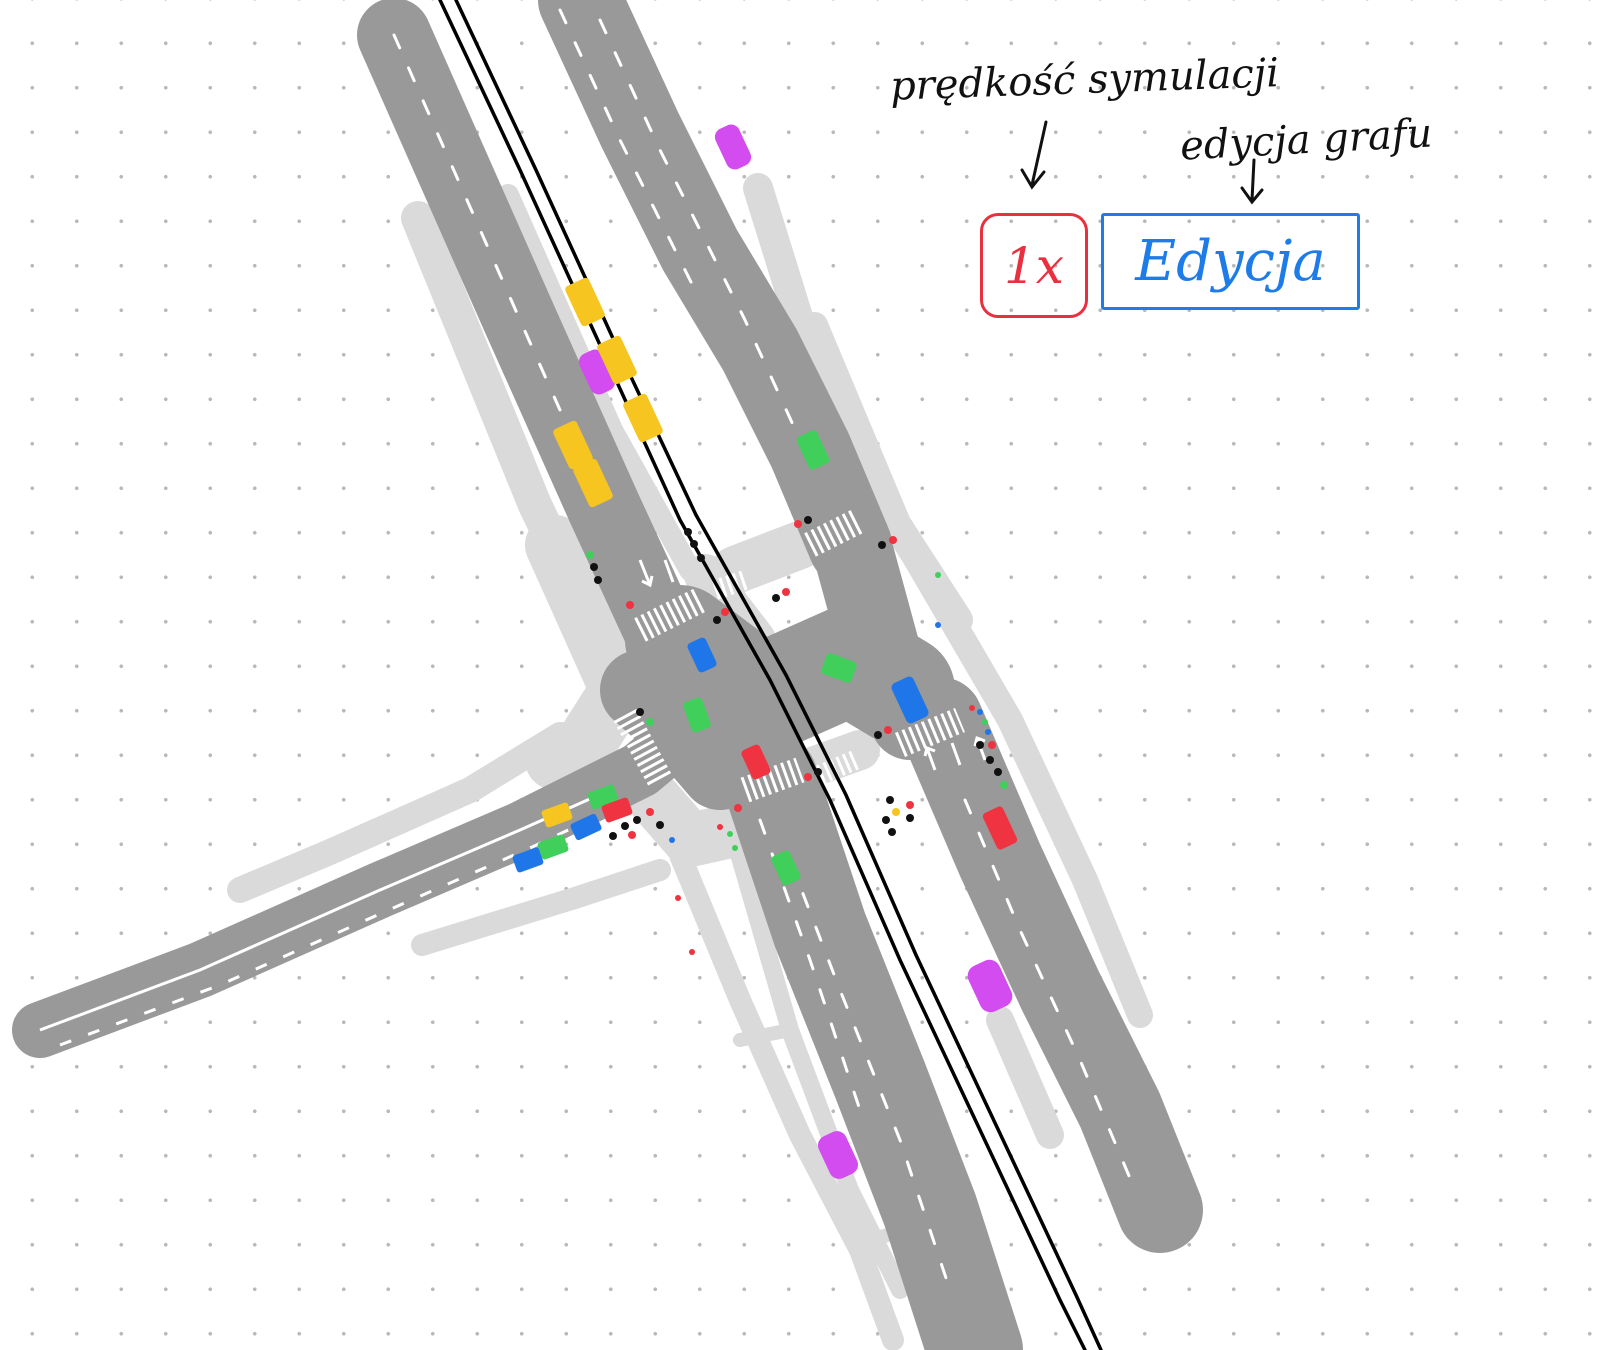 The width and height of the screenshot is (1618, 1350). What do you see at coordinates (695, 820) in the screenshot?
I see `sidewalk-south-island` at bounding box center [695, 820].